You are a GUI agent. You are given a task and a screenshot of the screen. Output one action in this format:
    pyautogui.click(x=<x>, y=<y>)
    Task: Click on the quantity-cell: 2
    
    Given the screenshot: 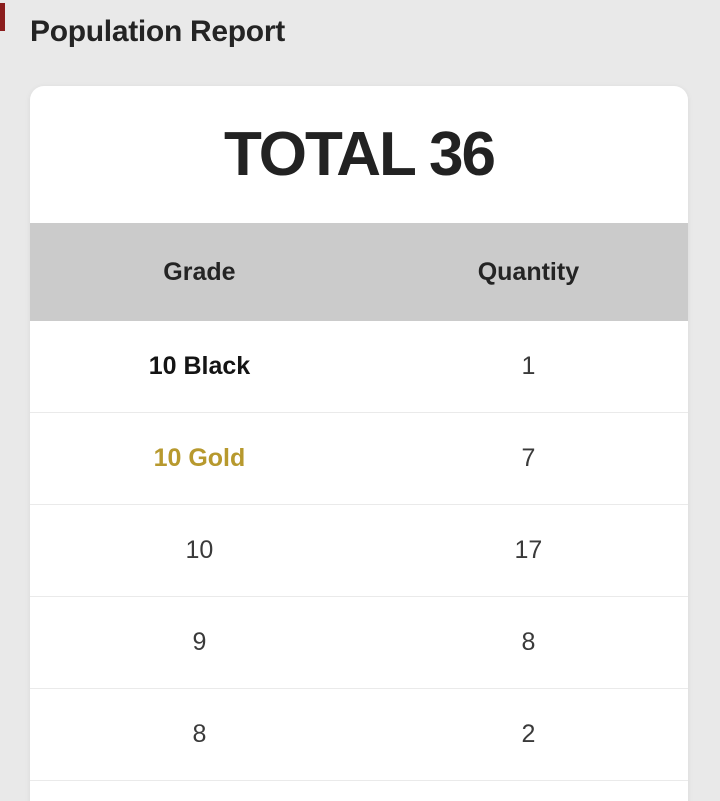 What is the action you would take?
    pyautogui.click(x=528, y=734)
    